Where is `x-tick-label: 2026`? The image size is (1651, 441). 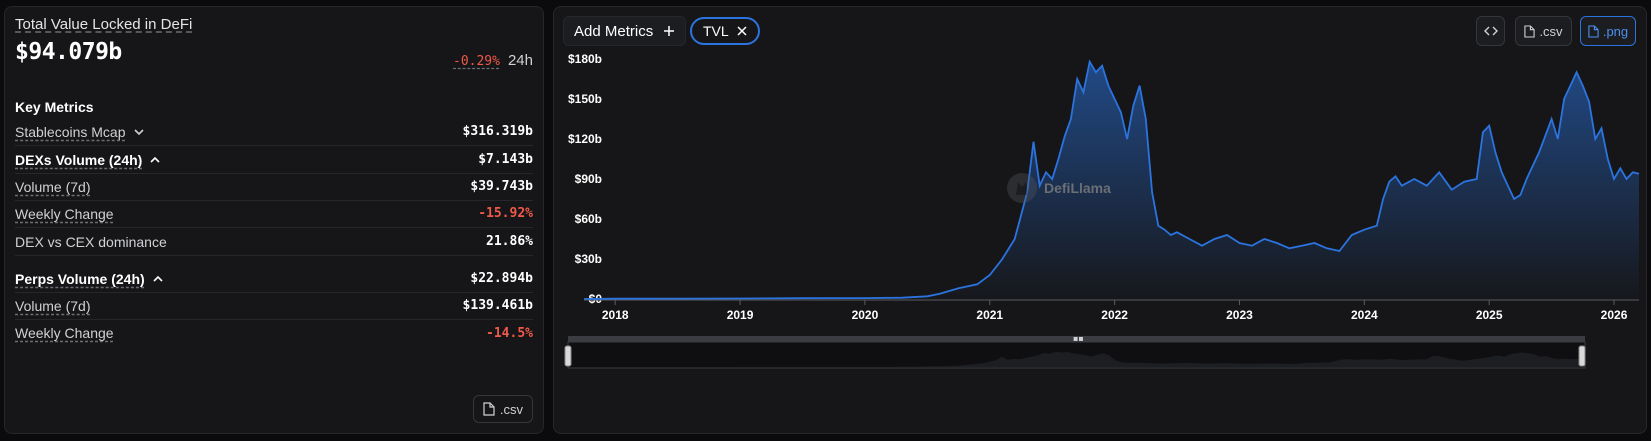
x-tick-label: 2026 is located at coordinates (1614, 315).